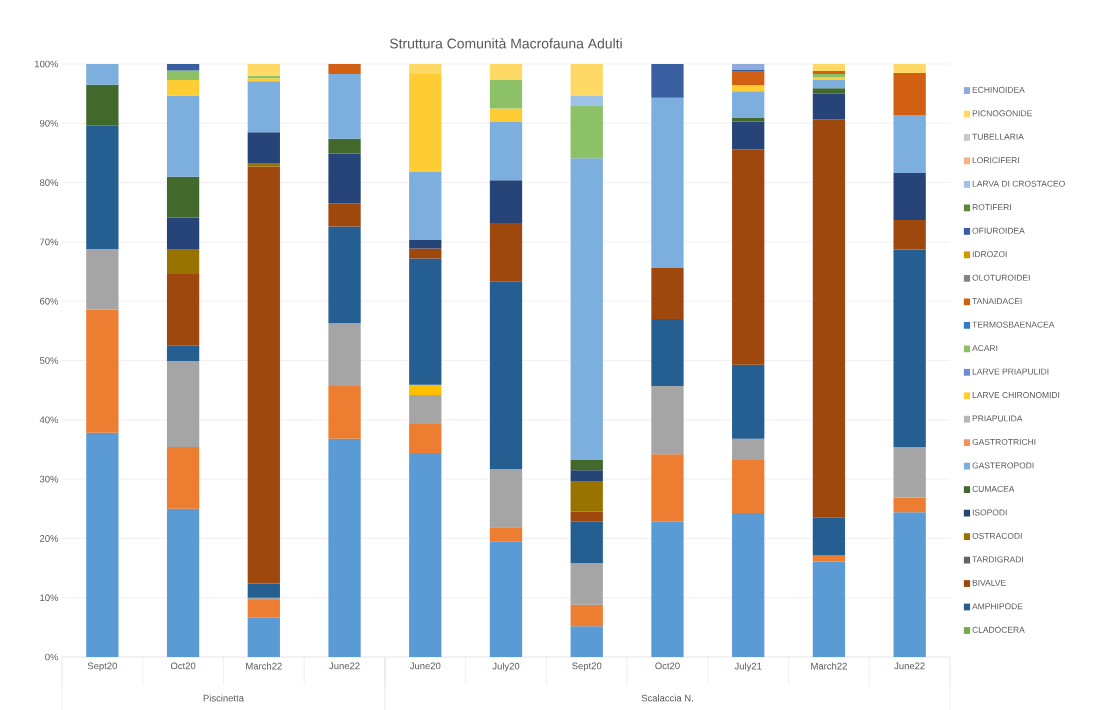 The height and width of the screenshot is (710, 1103). I want to click on legend-label: LORICIFERI, so click(995, 160).